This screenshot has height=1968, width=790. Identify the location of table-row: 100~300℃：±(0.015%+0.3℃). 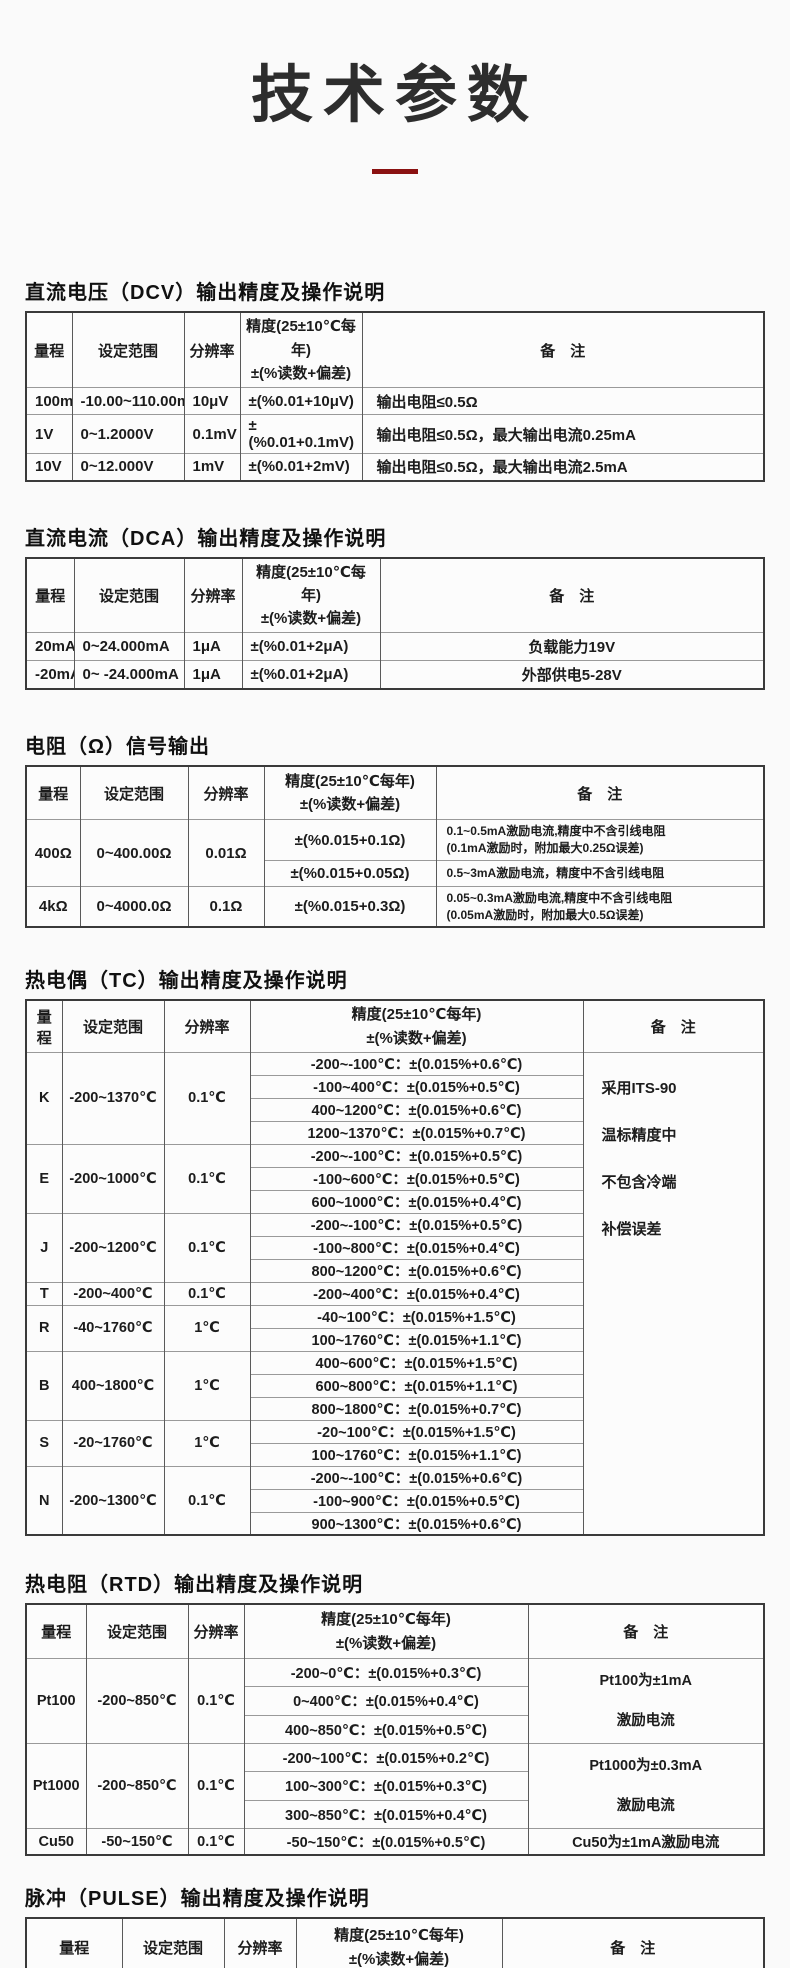
(395, 1786).